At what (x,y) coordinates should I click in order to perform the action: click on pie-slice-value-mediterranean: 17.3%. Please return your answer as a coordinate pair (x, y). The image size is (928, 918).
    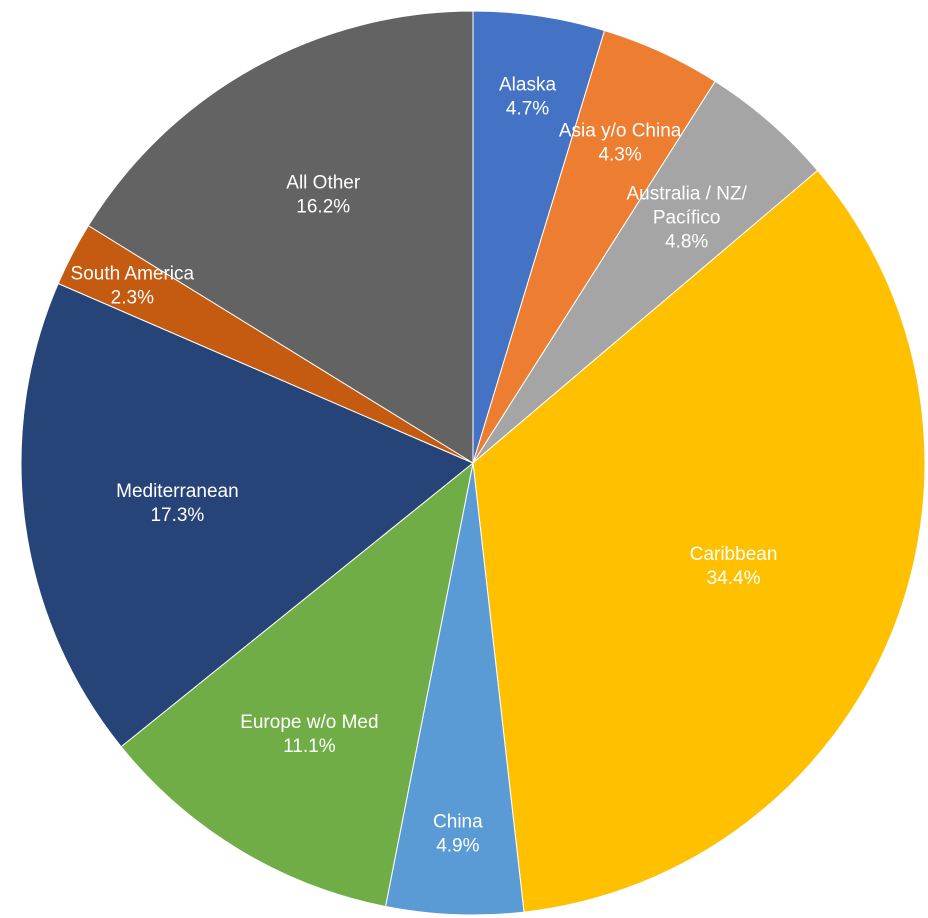
    Looking at the image, I should click on (177, 515).